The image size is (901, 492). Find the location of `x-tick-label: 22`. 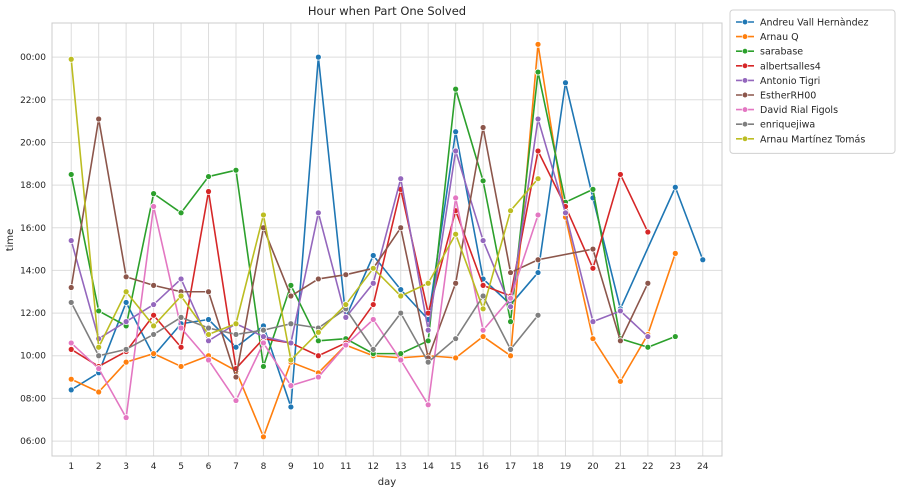

x-tick-label: 22 is located at coordinates (647, 467).